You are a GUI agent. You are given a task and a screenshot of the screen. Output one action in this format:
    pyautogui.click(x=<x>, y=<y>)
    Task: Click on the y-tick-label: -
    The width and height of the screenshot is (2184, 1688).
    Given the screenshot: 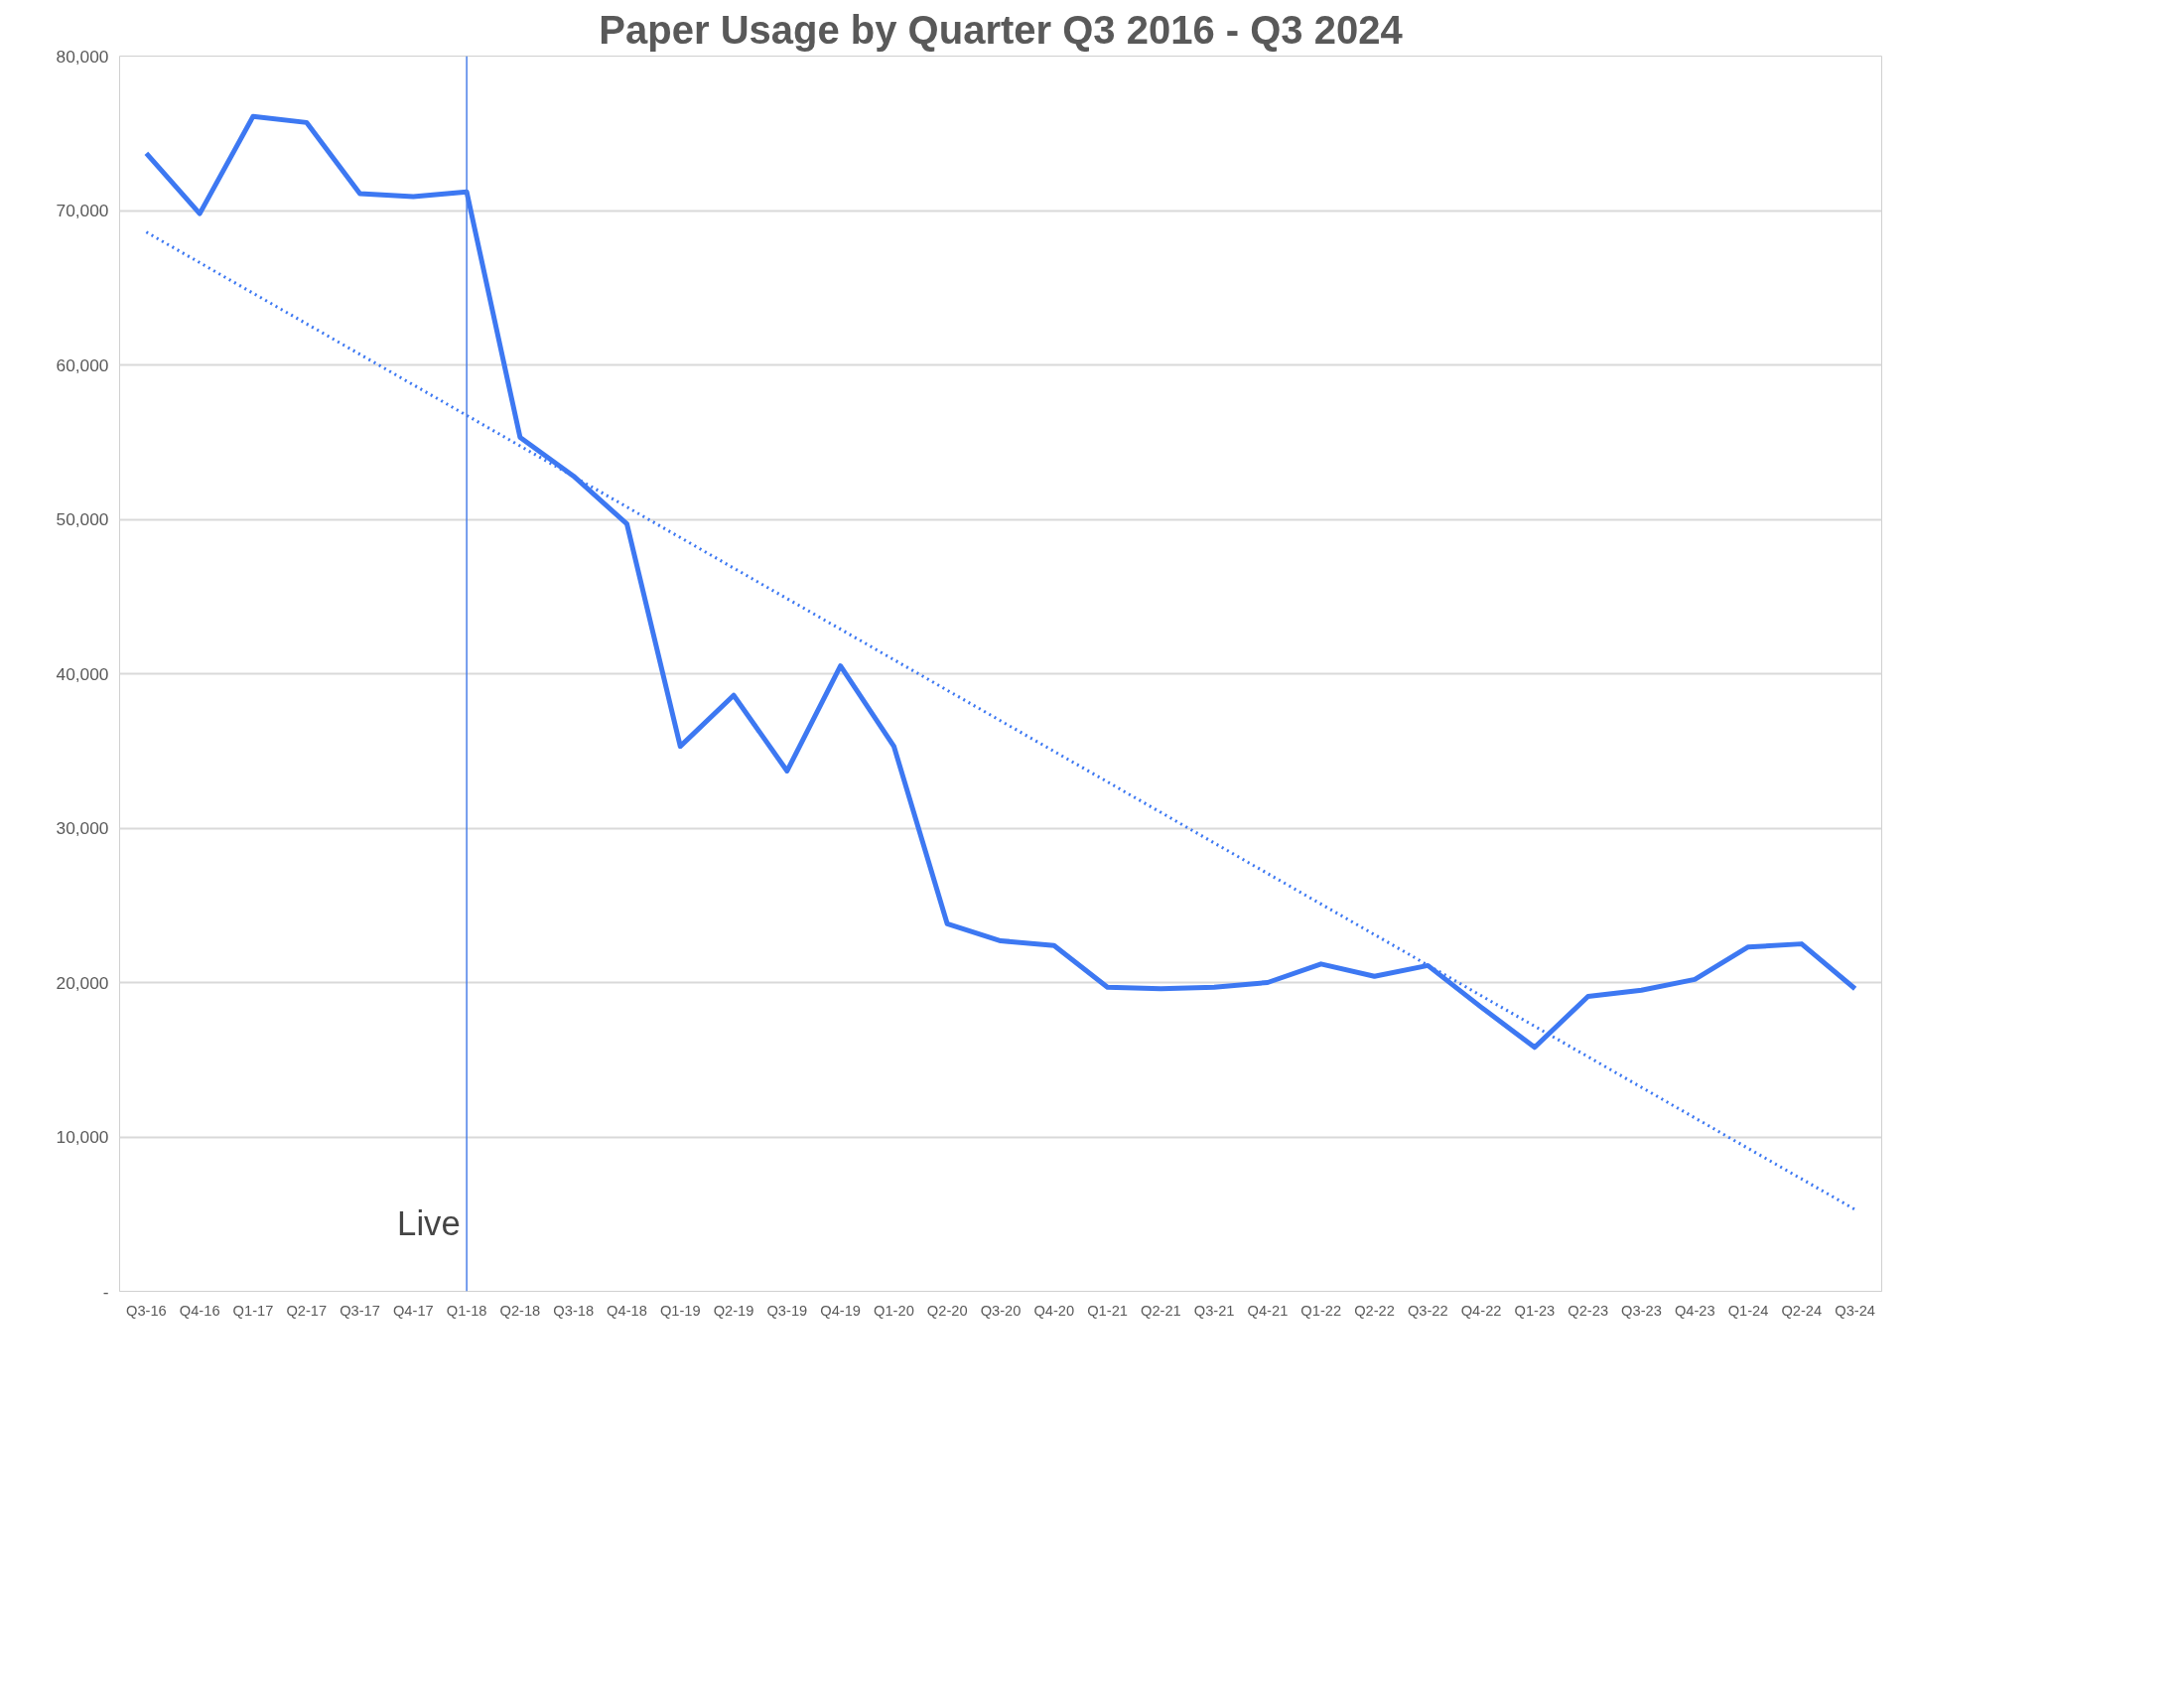 What is the action you would take?
    pyautogui.click(x=105, y=1291)
    